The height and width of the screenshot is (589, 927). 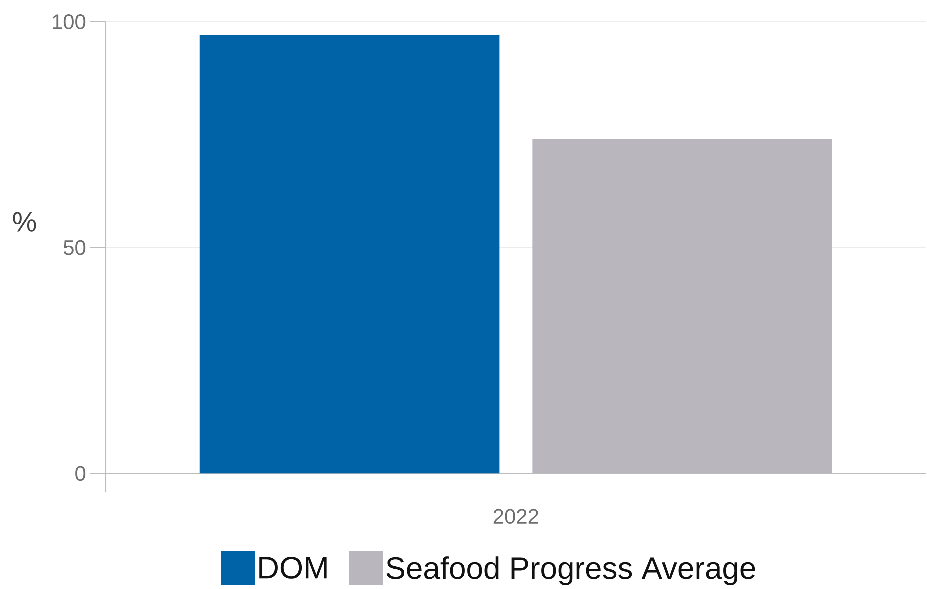 I want to click on y-axis-title: %, so click(x=24, y=222).